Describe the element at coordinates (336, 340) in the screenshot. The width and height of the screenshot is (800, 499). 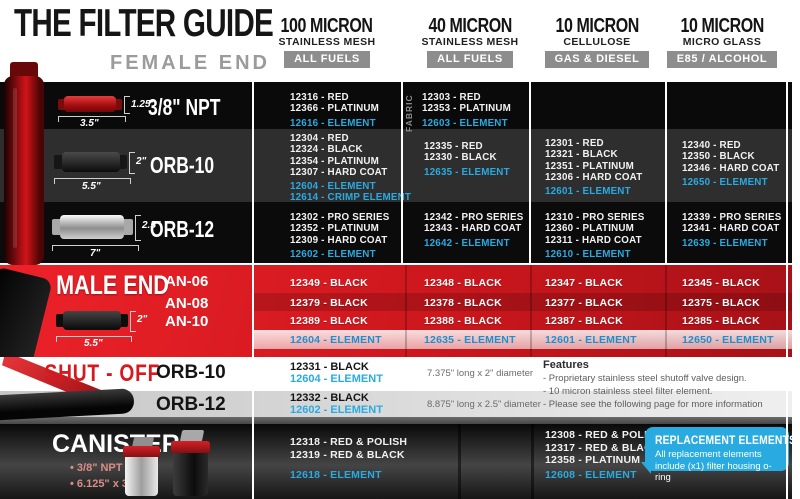
I see `element-an-100micron: 12604 - ELEMENT` at that location.